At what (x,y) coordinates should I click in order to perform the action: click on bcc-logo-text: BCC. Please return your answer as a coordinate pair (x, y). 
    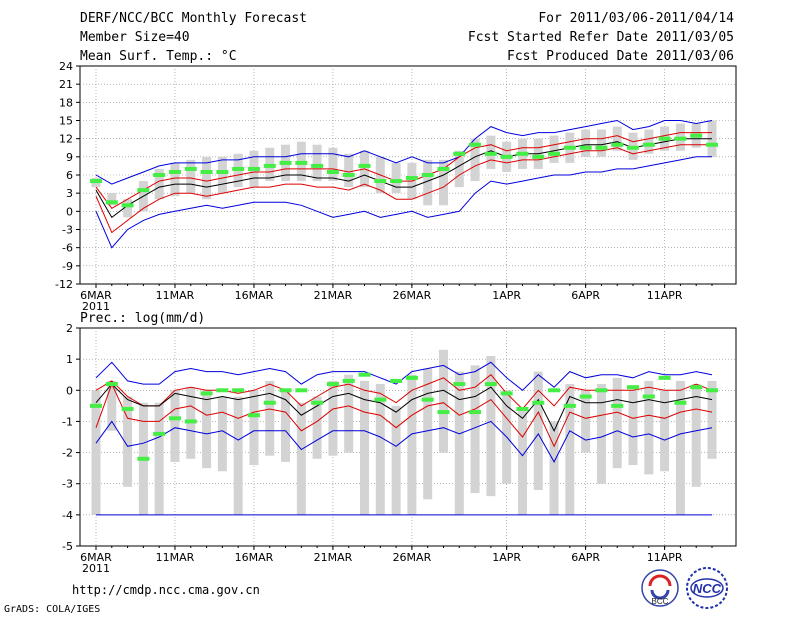
    Looking at the image, I should click on (660, 601).